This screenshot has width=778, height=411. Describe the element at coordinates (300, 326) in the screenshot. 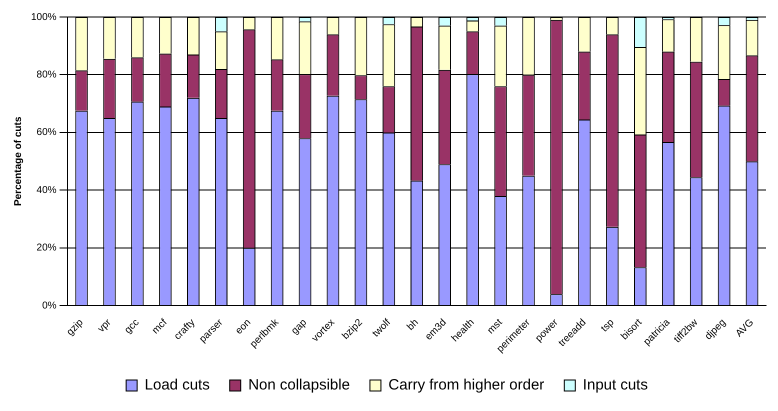

I see `x-tick-label: gap` at that location.